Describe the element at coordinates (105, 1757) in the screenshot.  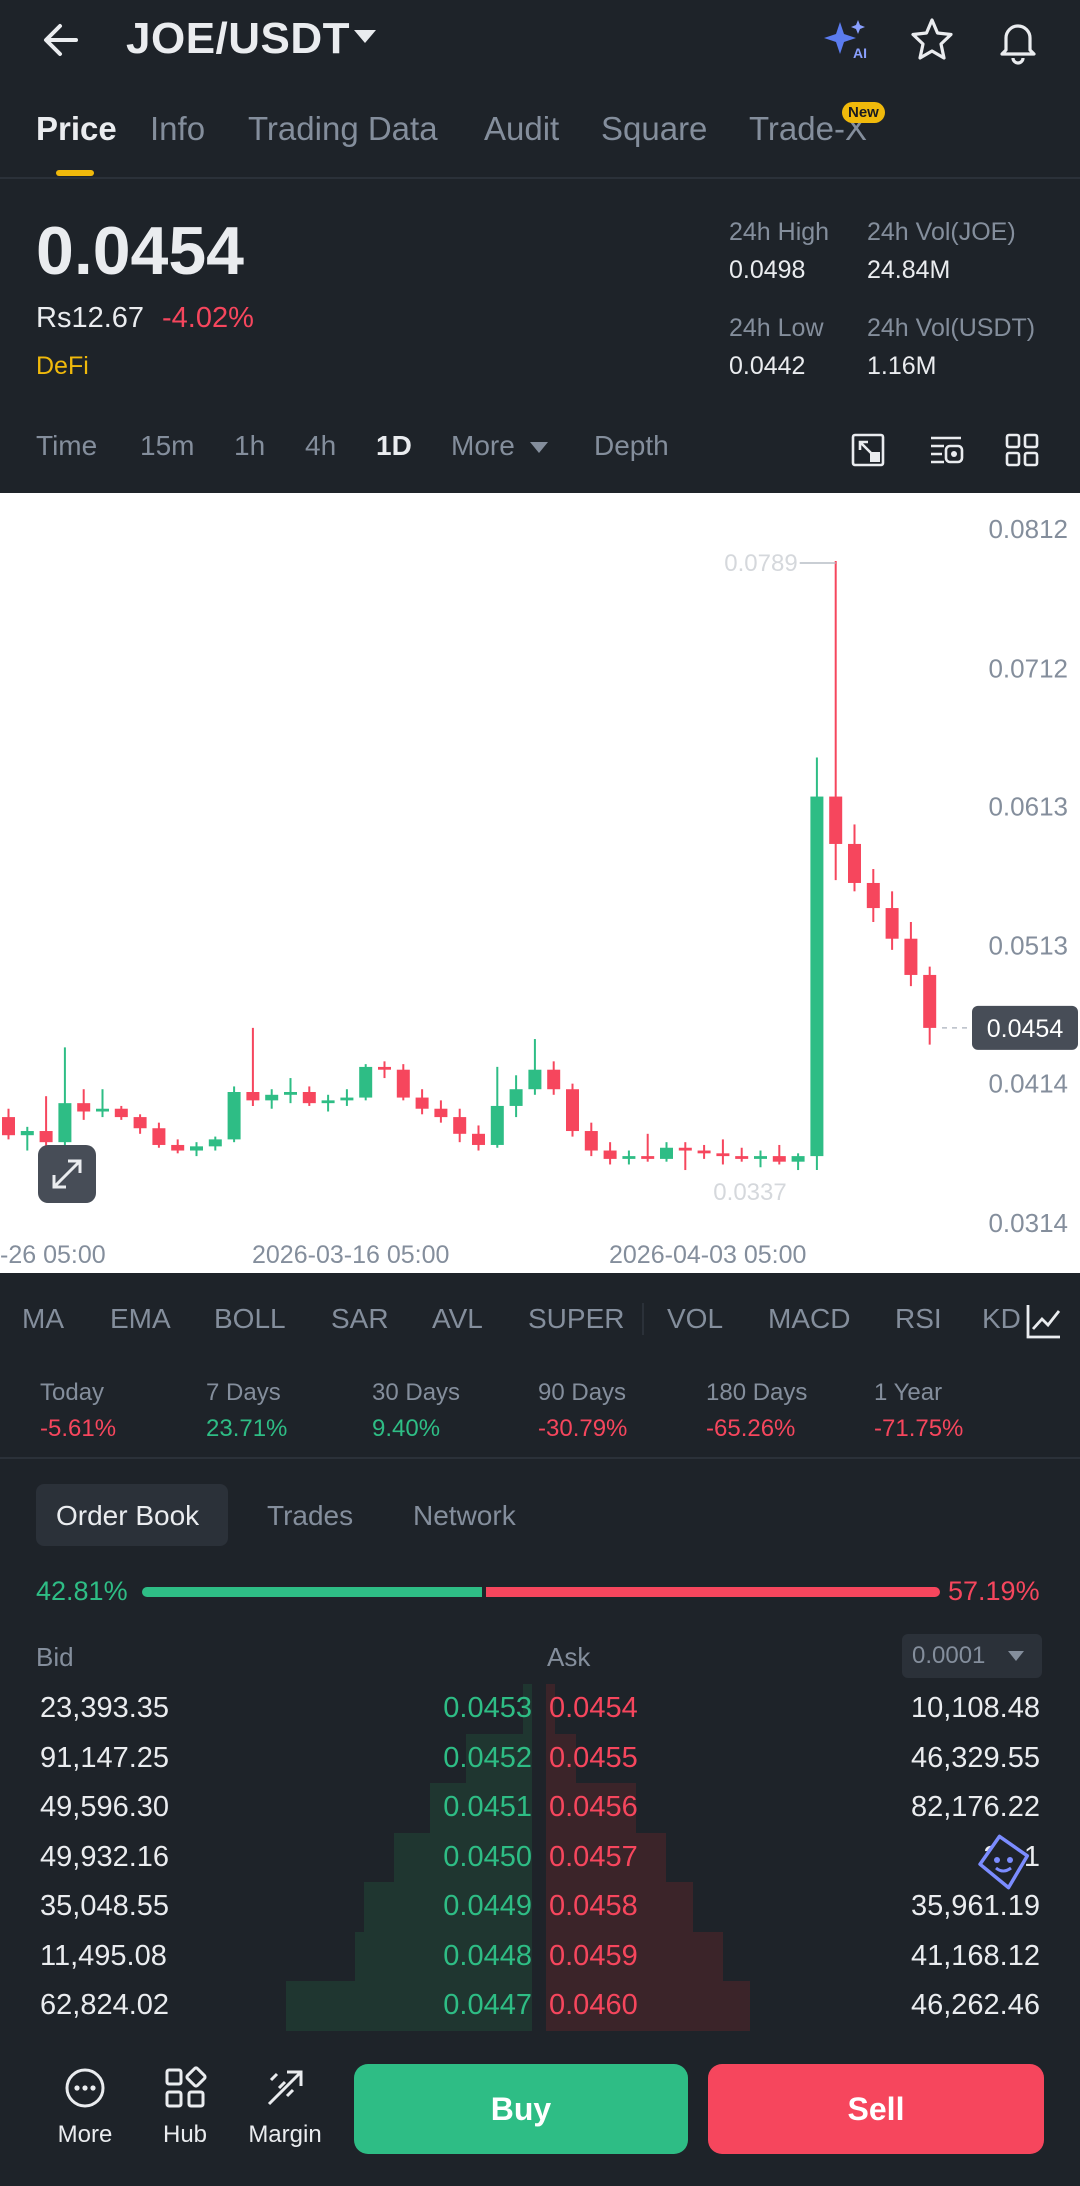
I see `bid-quantity: 91,147.25` at that location.